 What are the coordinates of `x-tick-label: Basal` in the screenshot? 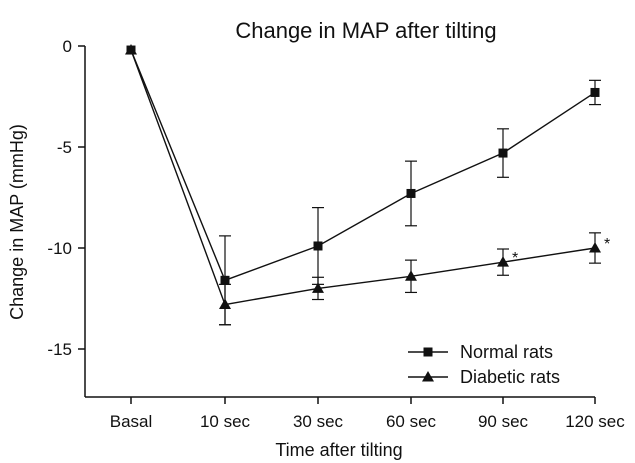 It's located at (131, 421).